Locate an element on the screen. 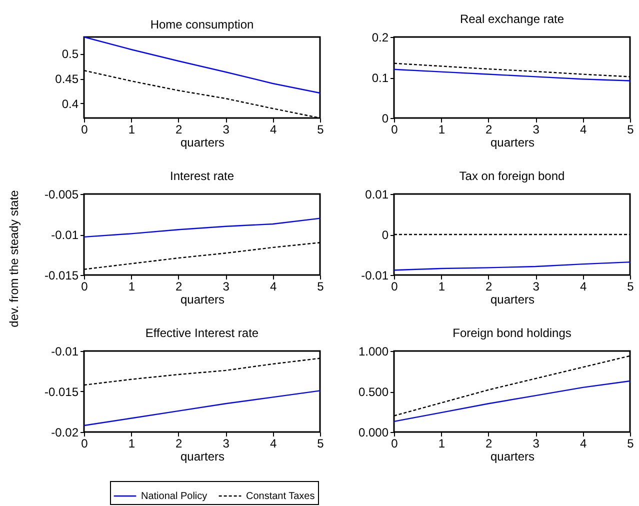 Image resolution: width=639 pixels, height=506 pixels. chart-title: Home consumption is located at coordinates (202, 24).